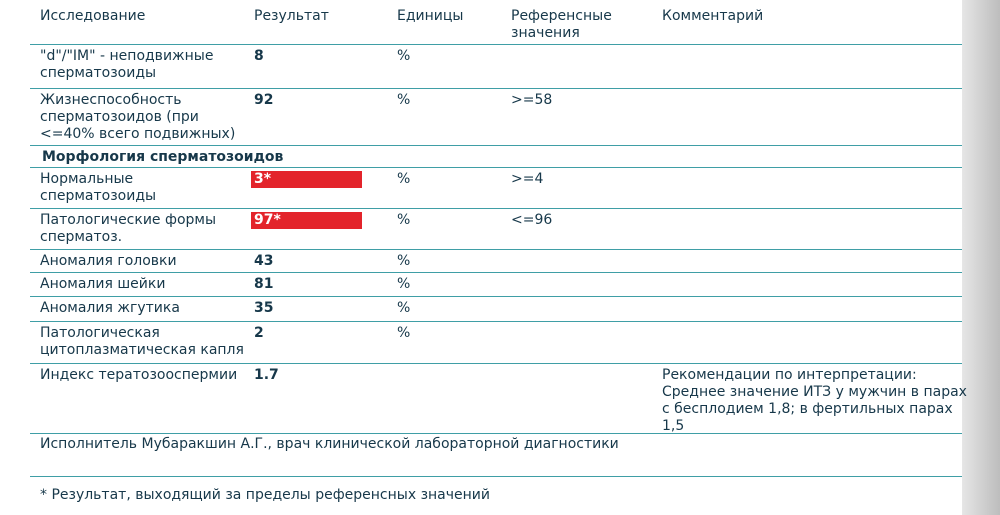  I want to click on result: 92, so click(264, 100).